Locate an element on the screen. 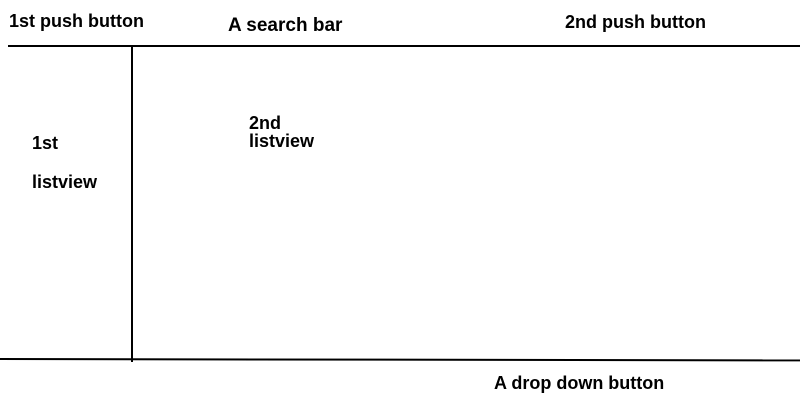  listview-2-label: 2nd listview is located at coordinates (282, 132).